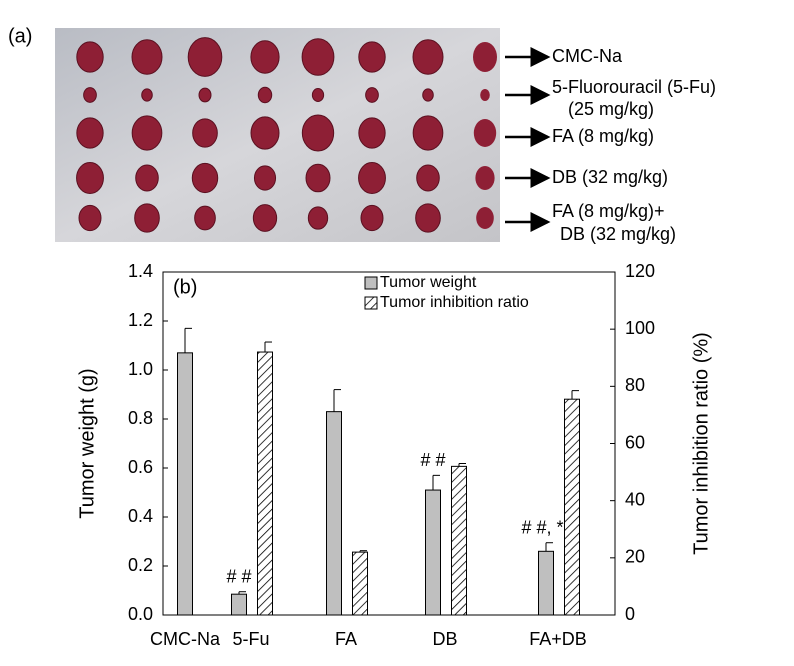  Describe the element at coordinates (140, 369) in the screenshot. I see `y-tick-label: 1.0` at that location.